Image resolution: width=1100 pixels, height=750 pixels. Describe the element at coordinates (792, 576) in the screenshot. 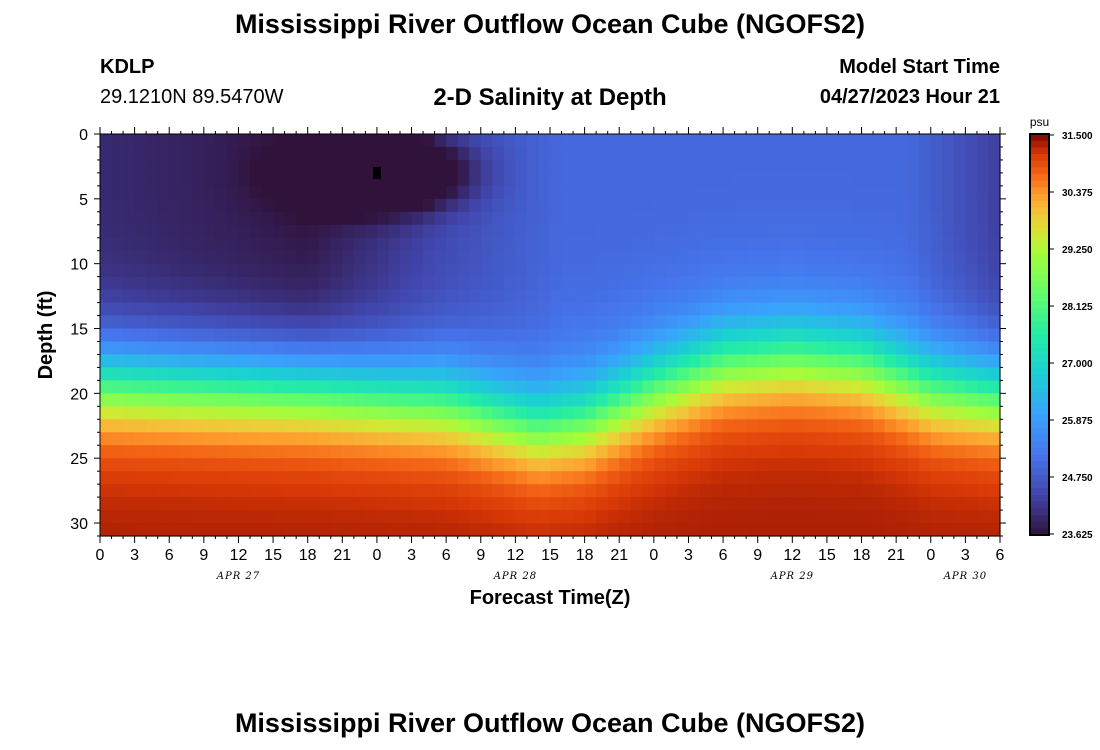

I see `date-label: APR 29` at that location.